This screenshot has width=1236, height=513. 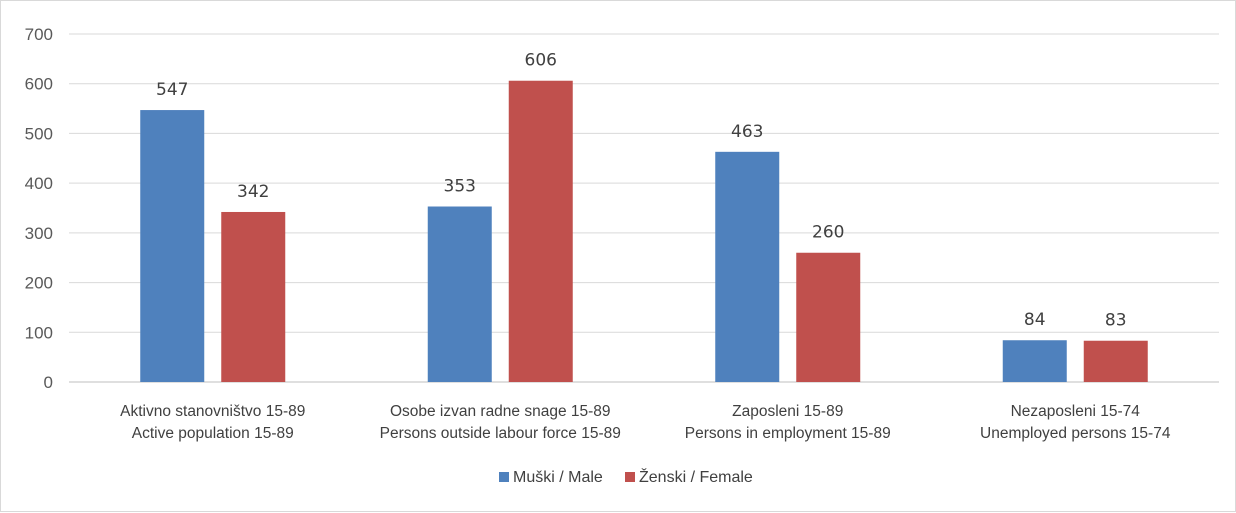 What do you see at coordinates (39, 133) in the screenshot?
I see `y-tick-label: 500` at bounding box center [39, 133].